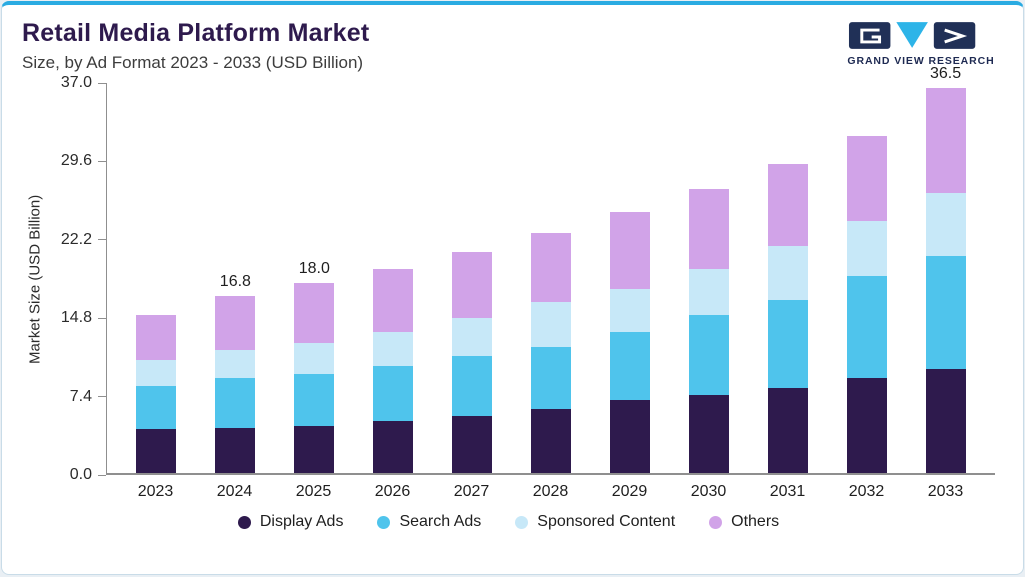  I want to click on y-tick-label: 37.0, so click(76, 82).